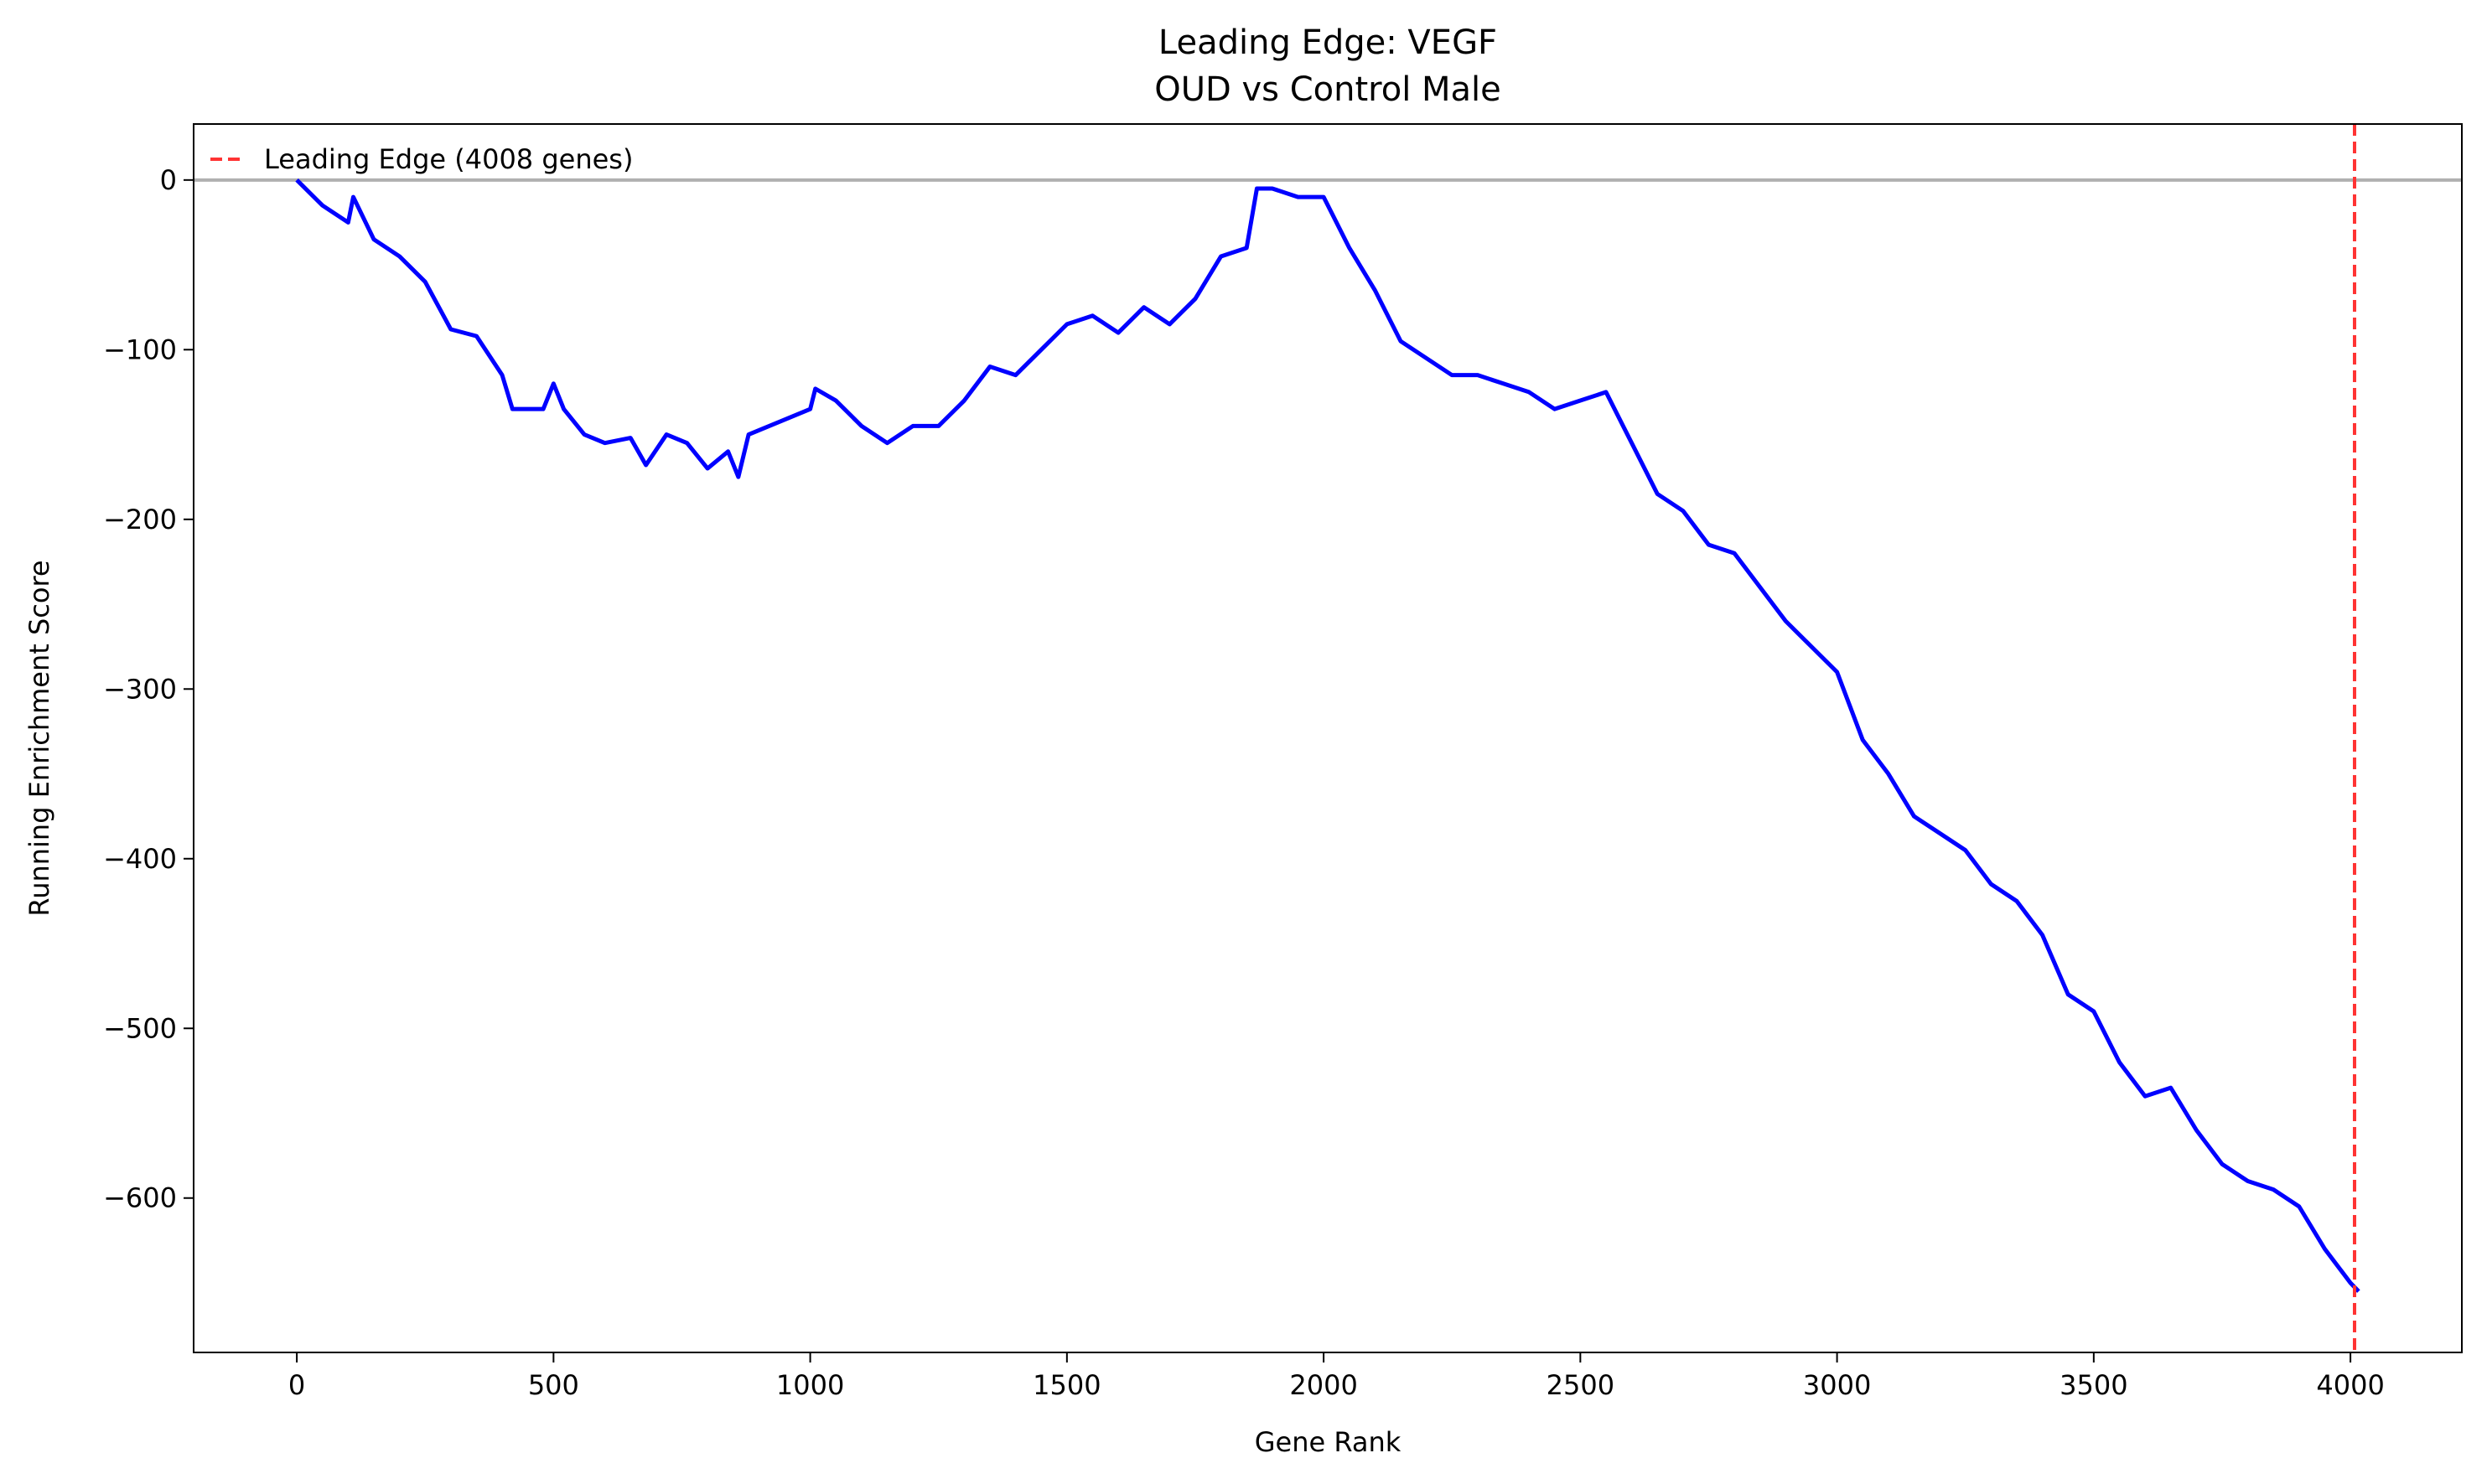 This screenshot has width=2487, height=1484. Describe the element at coordinates (553, 1385) in the screenshot. I see `x-tick-label: 500` at that location.